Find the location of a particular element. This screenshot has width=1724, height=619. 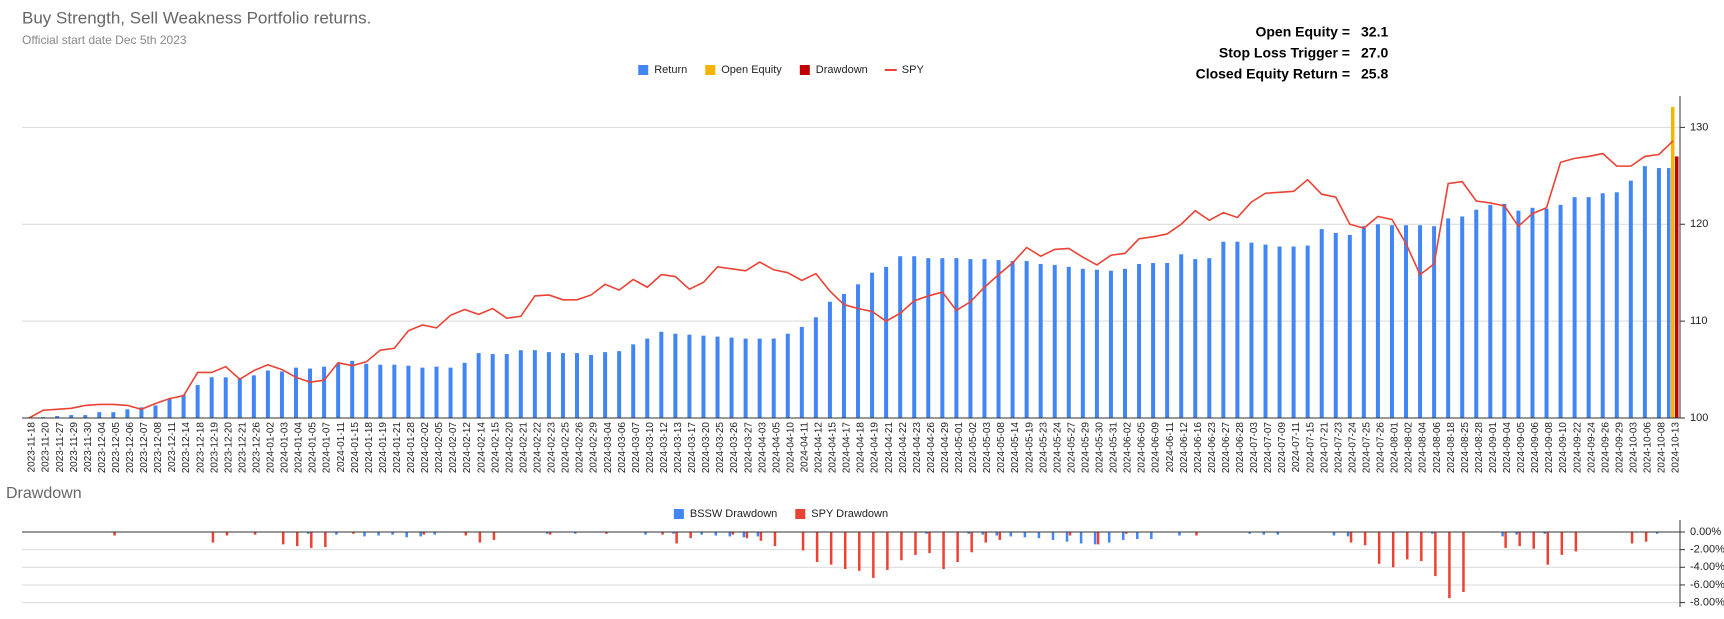

x-tick-label: 2024-07-23 is located at coordinates (1338, 448).